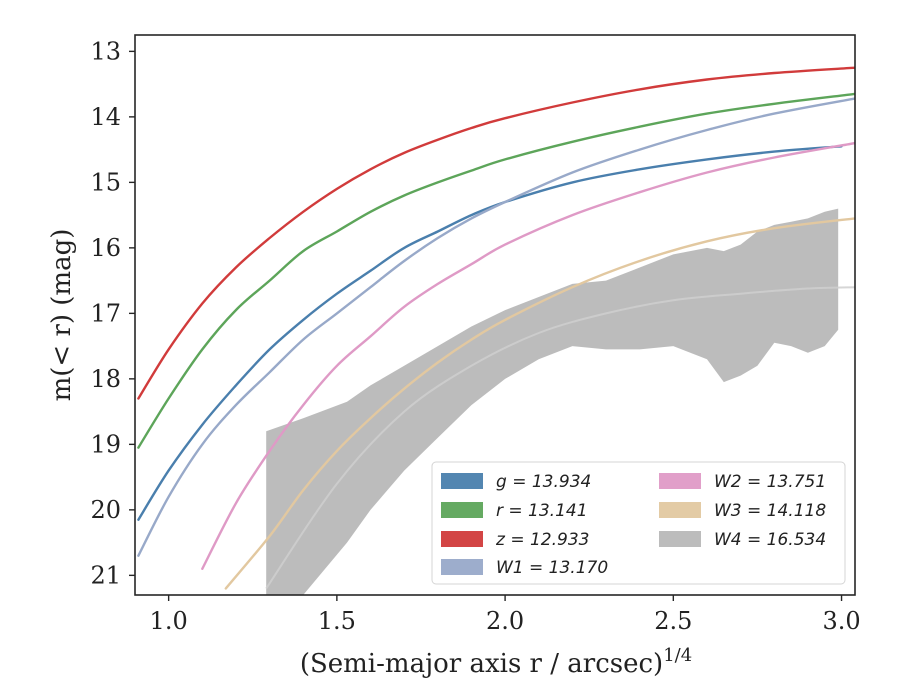  What do you see at coordinates (542, 540) in the screenshot?
I see `legend-label-z: z = 12.933` at bounding box center [542, 540].